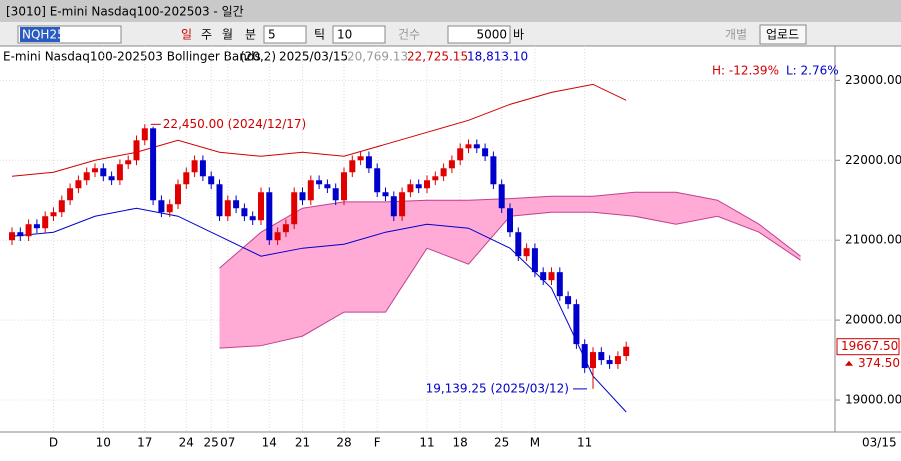 The width and height of the screenshot is (901, 461). I want to click on x-tick-label: 14, so click(269, 443).